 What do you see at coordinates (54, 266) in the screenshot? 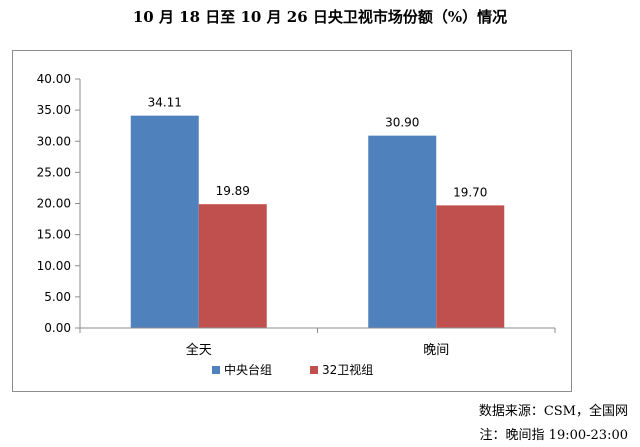
I see `y-tick-label: 10.00` at bounding box center [54, 266].